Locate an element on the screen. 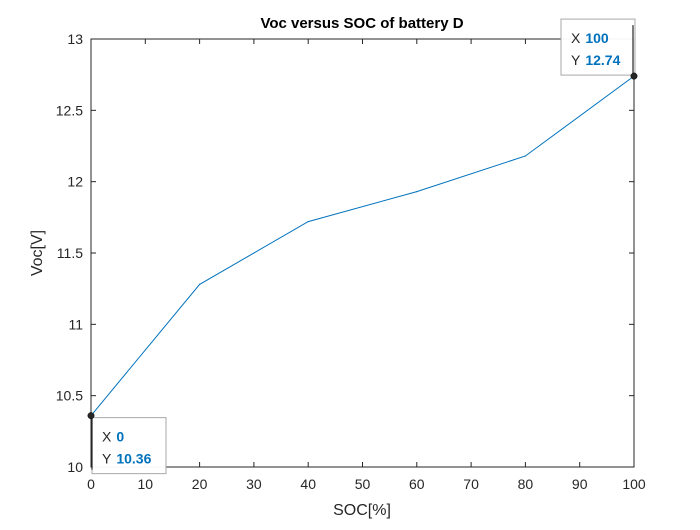 Image resolution: width=700 pixels, height=530 pixels. x-tick-label: 0 is located at coordinates (91, 484).